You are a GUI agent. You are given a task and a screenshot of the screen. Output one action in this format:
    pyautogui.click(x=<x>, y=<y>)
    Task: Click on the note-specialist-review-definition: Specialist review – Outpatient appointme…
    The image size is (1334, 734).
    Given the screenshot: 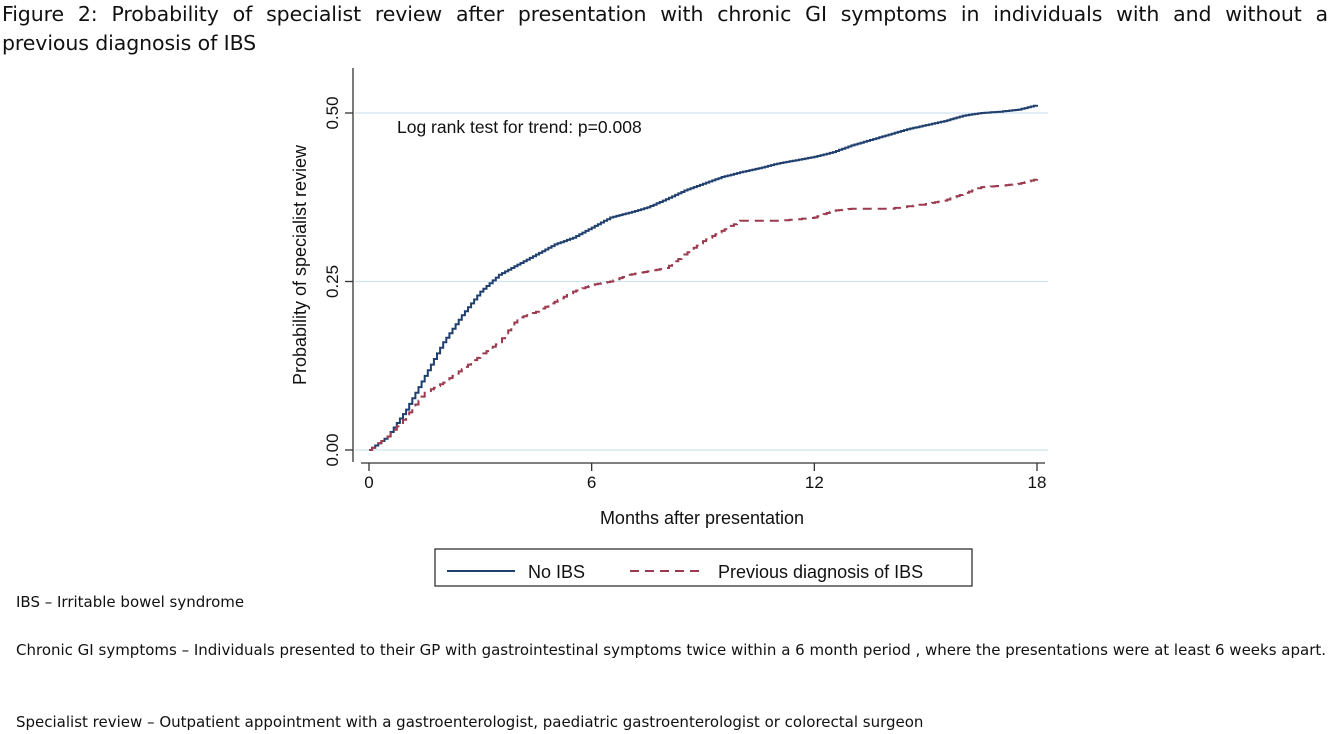 What is the action you would take?
    pyautogui.click(x=470, y=722)
    